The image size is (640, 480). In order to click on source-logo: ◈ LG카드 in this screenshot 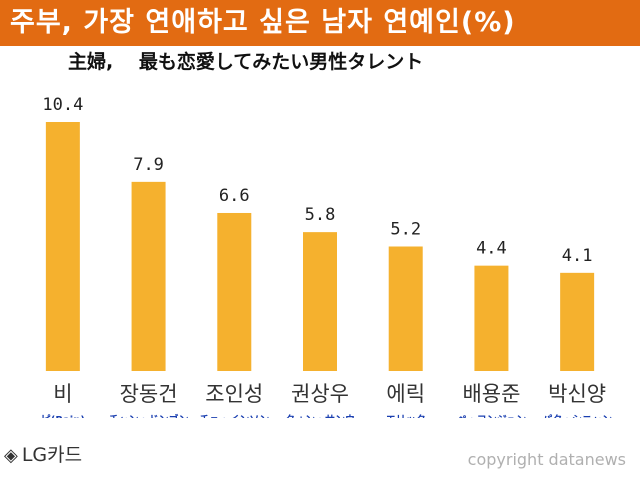, I will do `click(43, 453)`.